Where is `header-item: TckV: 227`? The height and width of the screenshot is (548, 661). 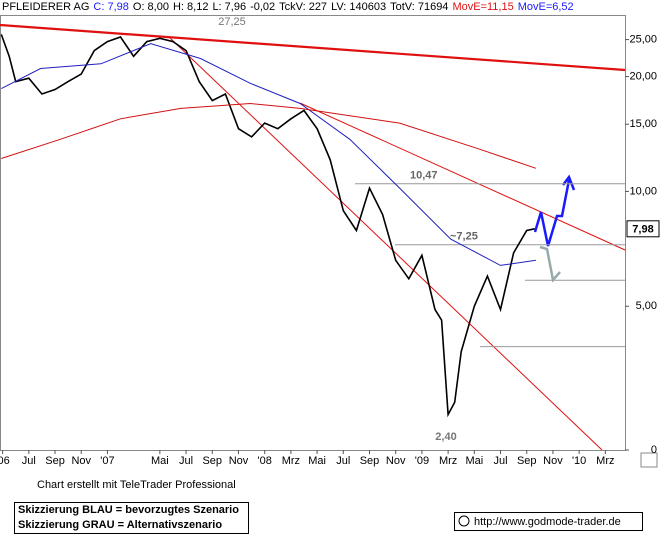 header-item: TckV: 227 is located at coordinates (303, 7).